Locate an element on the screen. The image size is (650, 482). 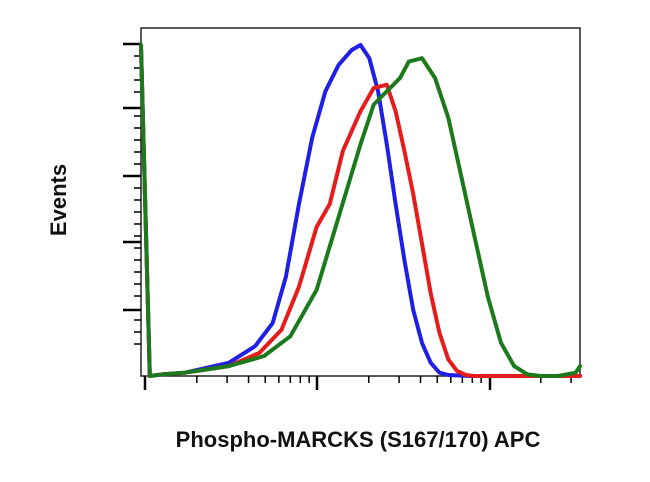
y-axis-ticks is located at coordinates (132, 193).